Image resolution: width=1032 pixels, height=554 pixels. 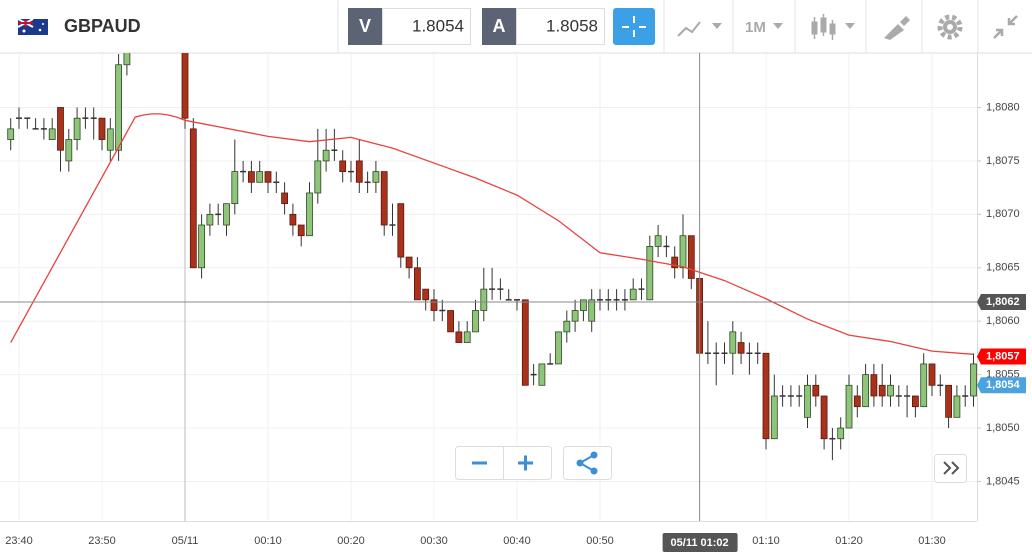 I want to click on timeframe: 1M, so click(x=755, y=27).